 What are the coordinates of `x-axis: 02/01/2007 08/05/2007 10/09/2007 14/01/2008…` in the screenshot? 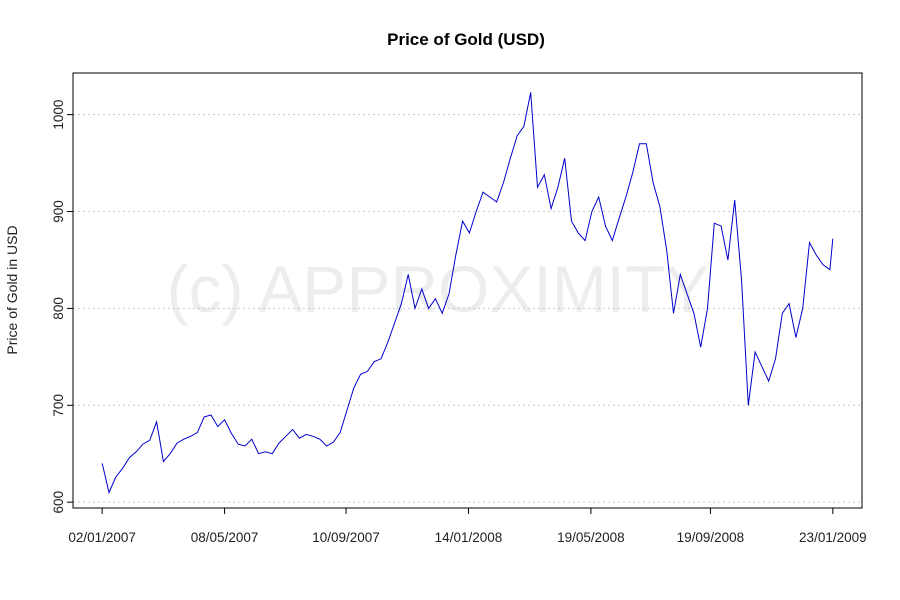 It's located at (467, 526).